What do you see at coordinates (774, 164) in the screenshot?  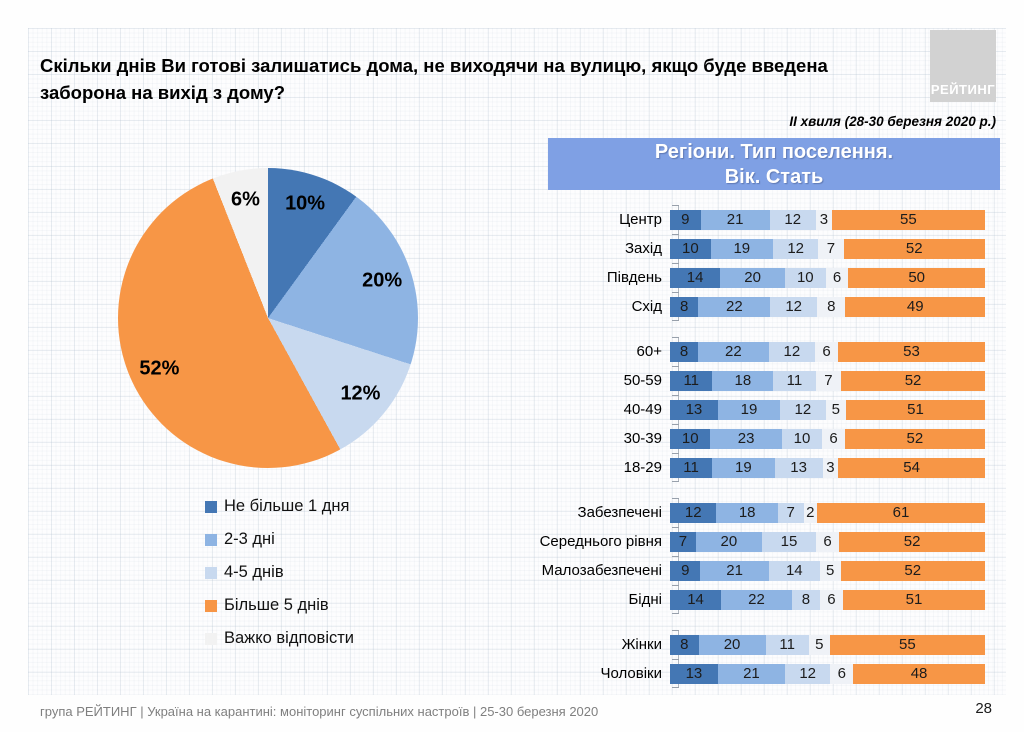 I see `panel-title-banner: Регіони. Тип поселення. Вік. Стать` at bounding box center [774, 164].